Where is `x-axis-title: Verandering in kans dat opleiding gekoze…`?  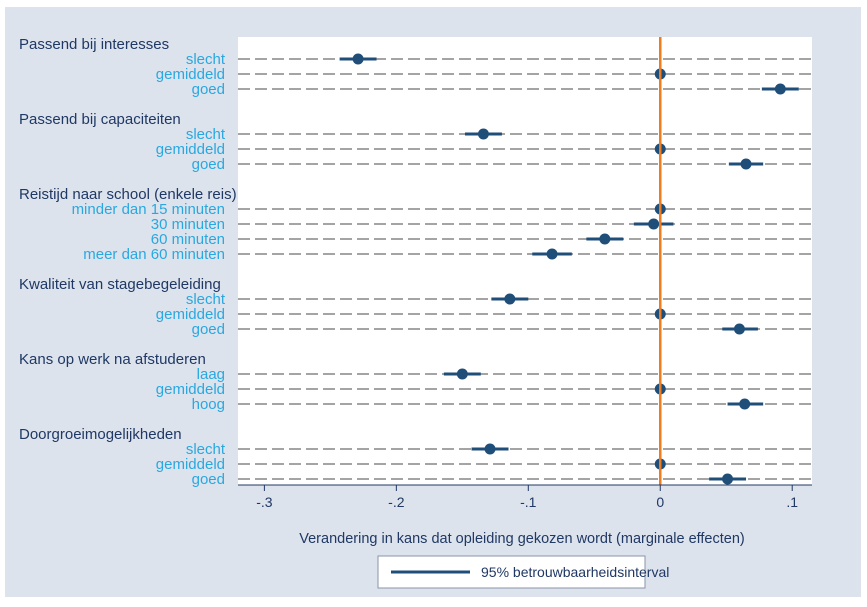 x-axis-title: Verandering in kans dat opleiding gekoze… is located at coordinates (522, 539).